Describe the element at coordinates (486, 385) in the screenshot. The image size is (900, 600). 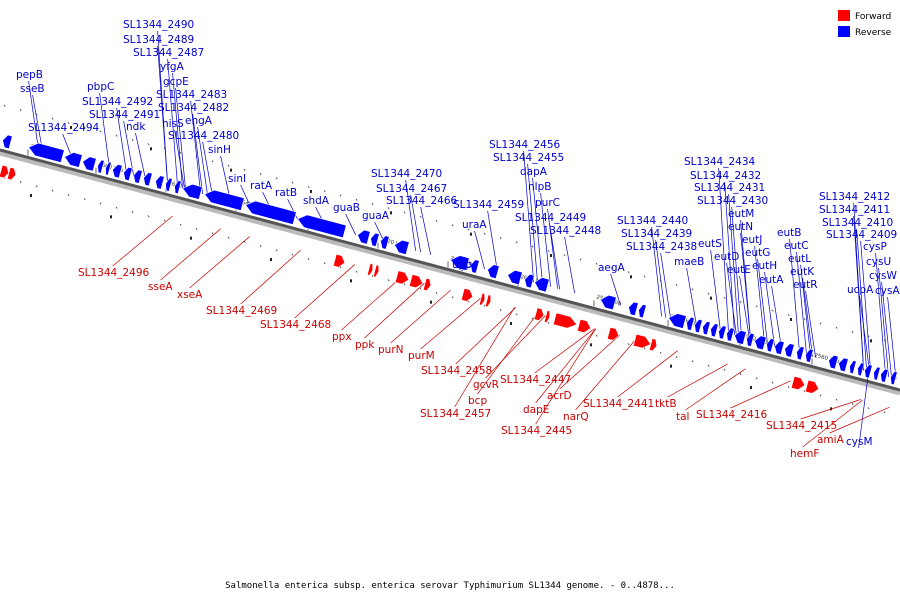
I see `gene-label-gcvr: gcvR` at that location.